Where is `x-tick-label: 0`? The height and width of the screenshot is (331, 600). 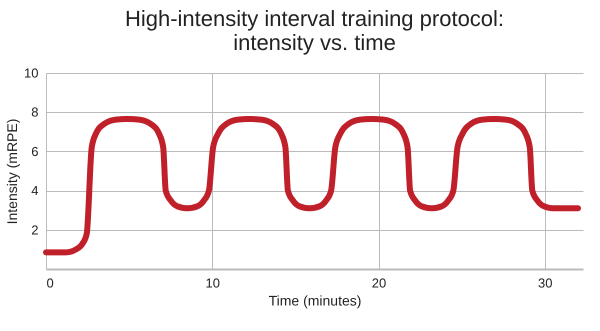 x-tick-label: 0 is located at coordinates (50, 283).